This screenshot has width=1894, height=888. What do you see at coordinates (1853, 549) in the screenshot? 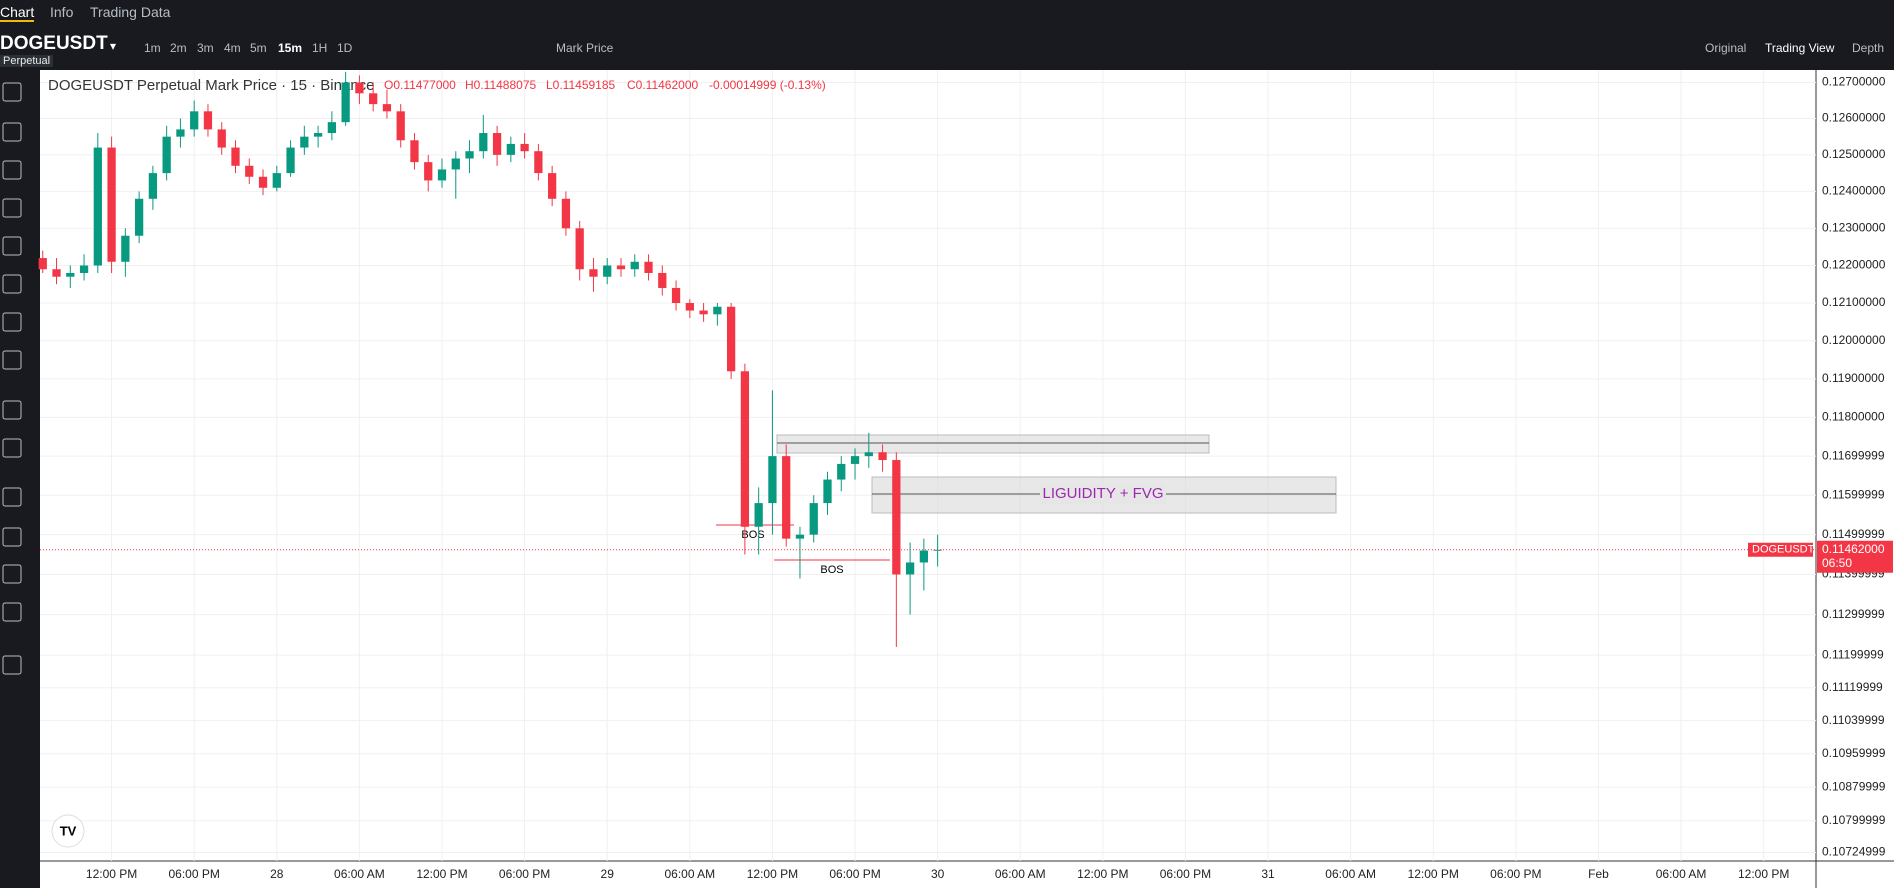
I see `last-price-label: 0.11462000` at bounding box center [1853, 549].